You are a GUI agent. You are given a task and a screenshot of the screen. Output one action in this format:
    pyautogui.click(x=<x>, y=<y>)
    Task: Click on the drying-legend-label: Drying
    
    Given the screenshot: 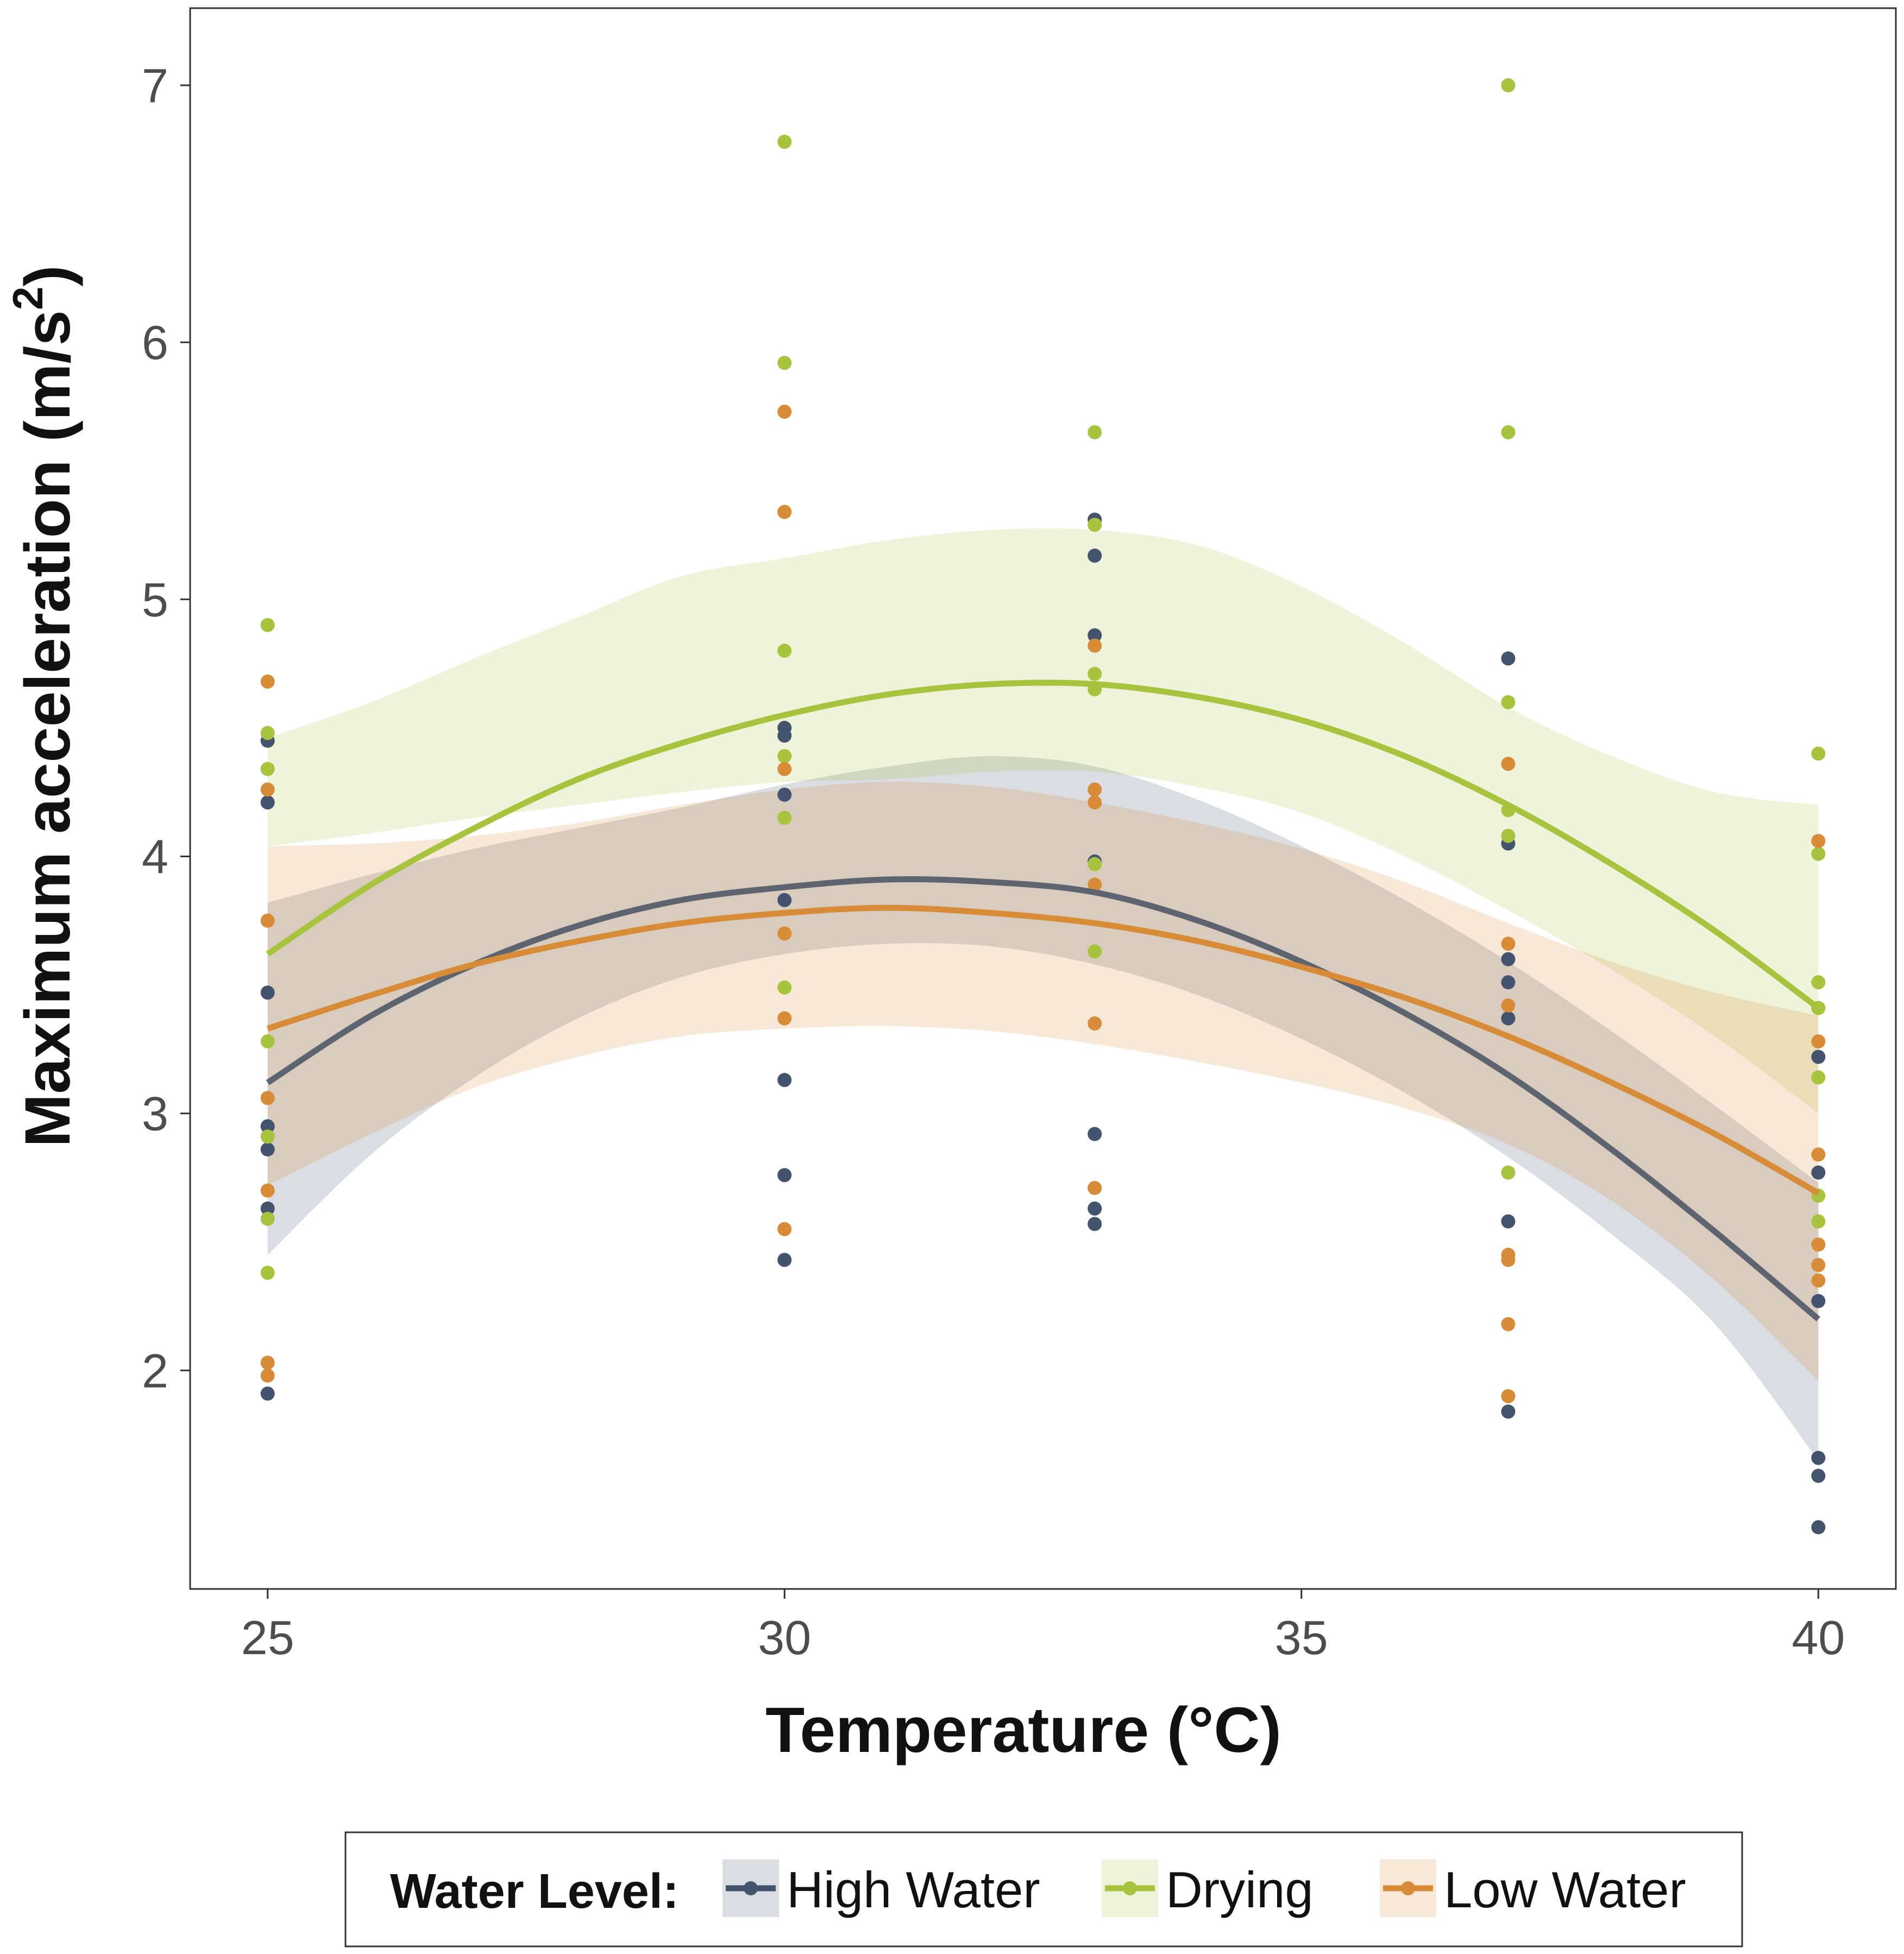 What is the action you would take?
    pyautogui.click(x=1240, y=1889)
    